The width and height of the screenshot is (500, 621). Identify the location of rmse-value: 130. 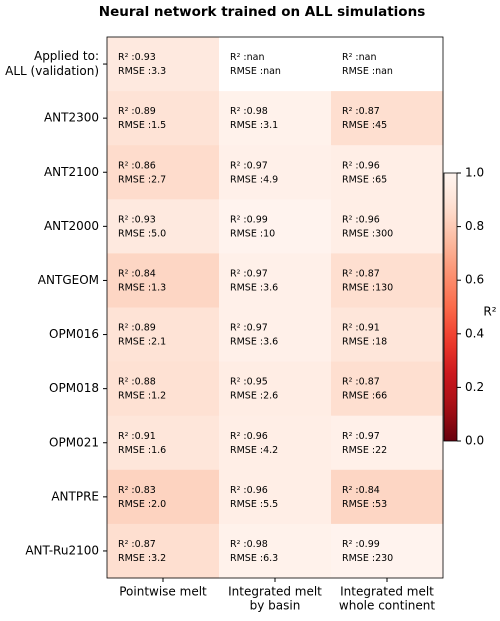
(384, 287).